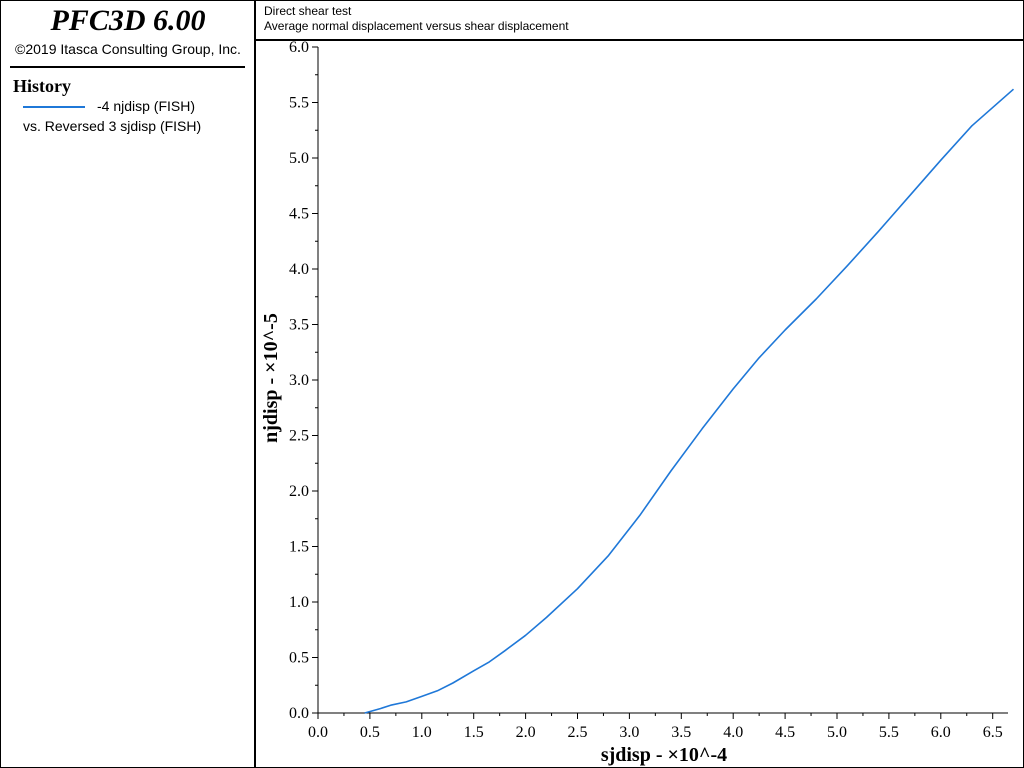 Image resolution: width=1024 pixels, height=768 pixels. I want to click on x-tick-label: 1.5, so click(474, 732).